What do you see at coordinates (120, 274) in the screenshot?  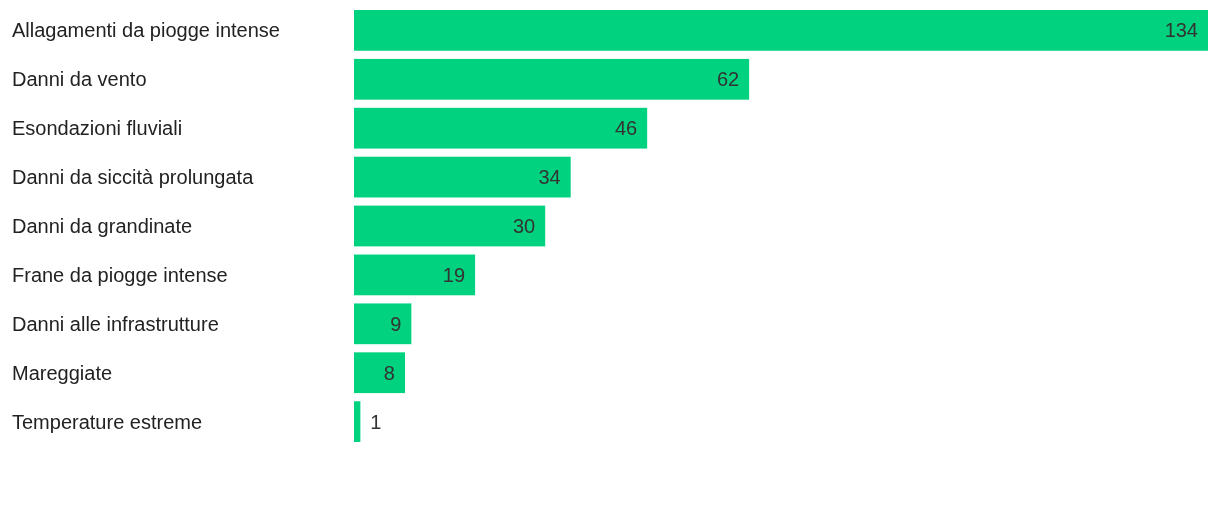 I see `y-tick-label: Frane da piogge intense` at bounding box center [120, 274].